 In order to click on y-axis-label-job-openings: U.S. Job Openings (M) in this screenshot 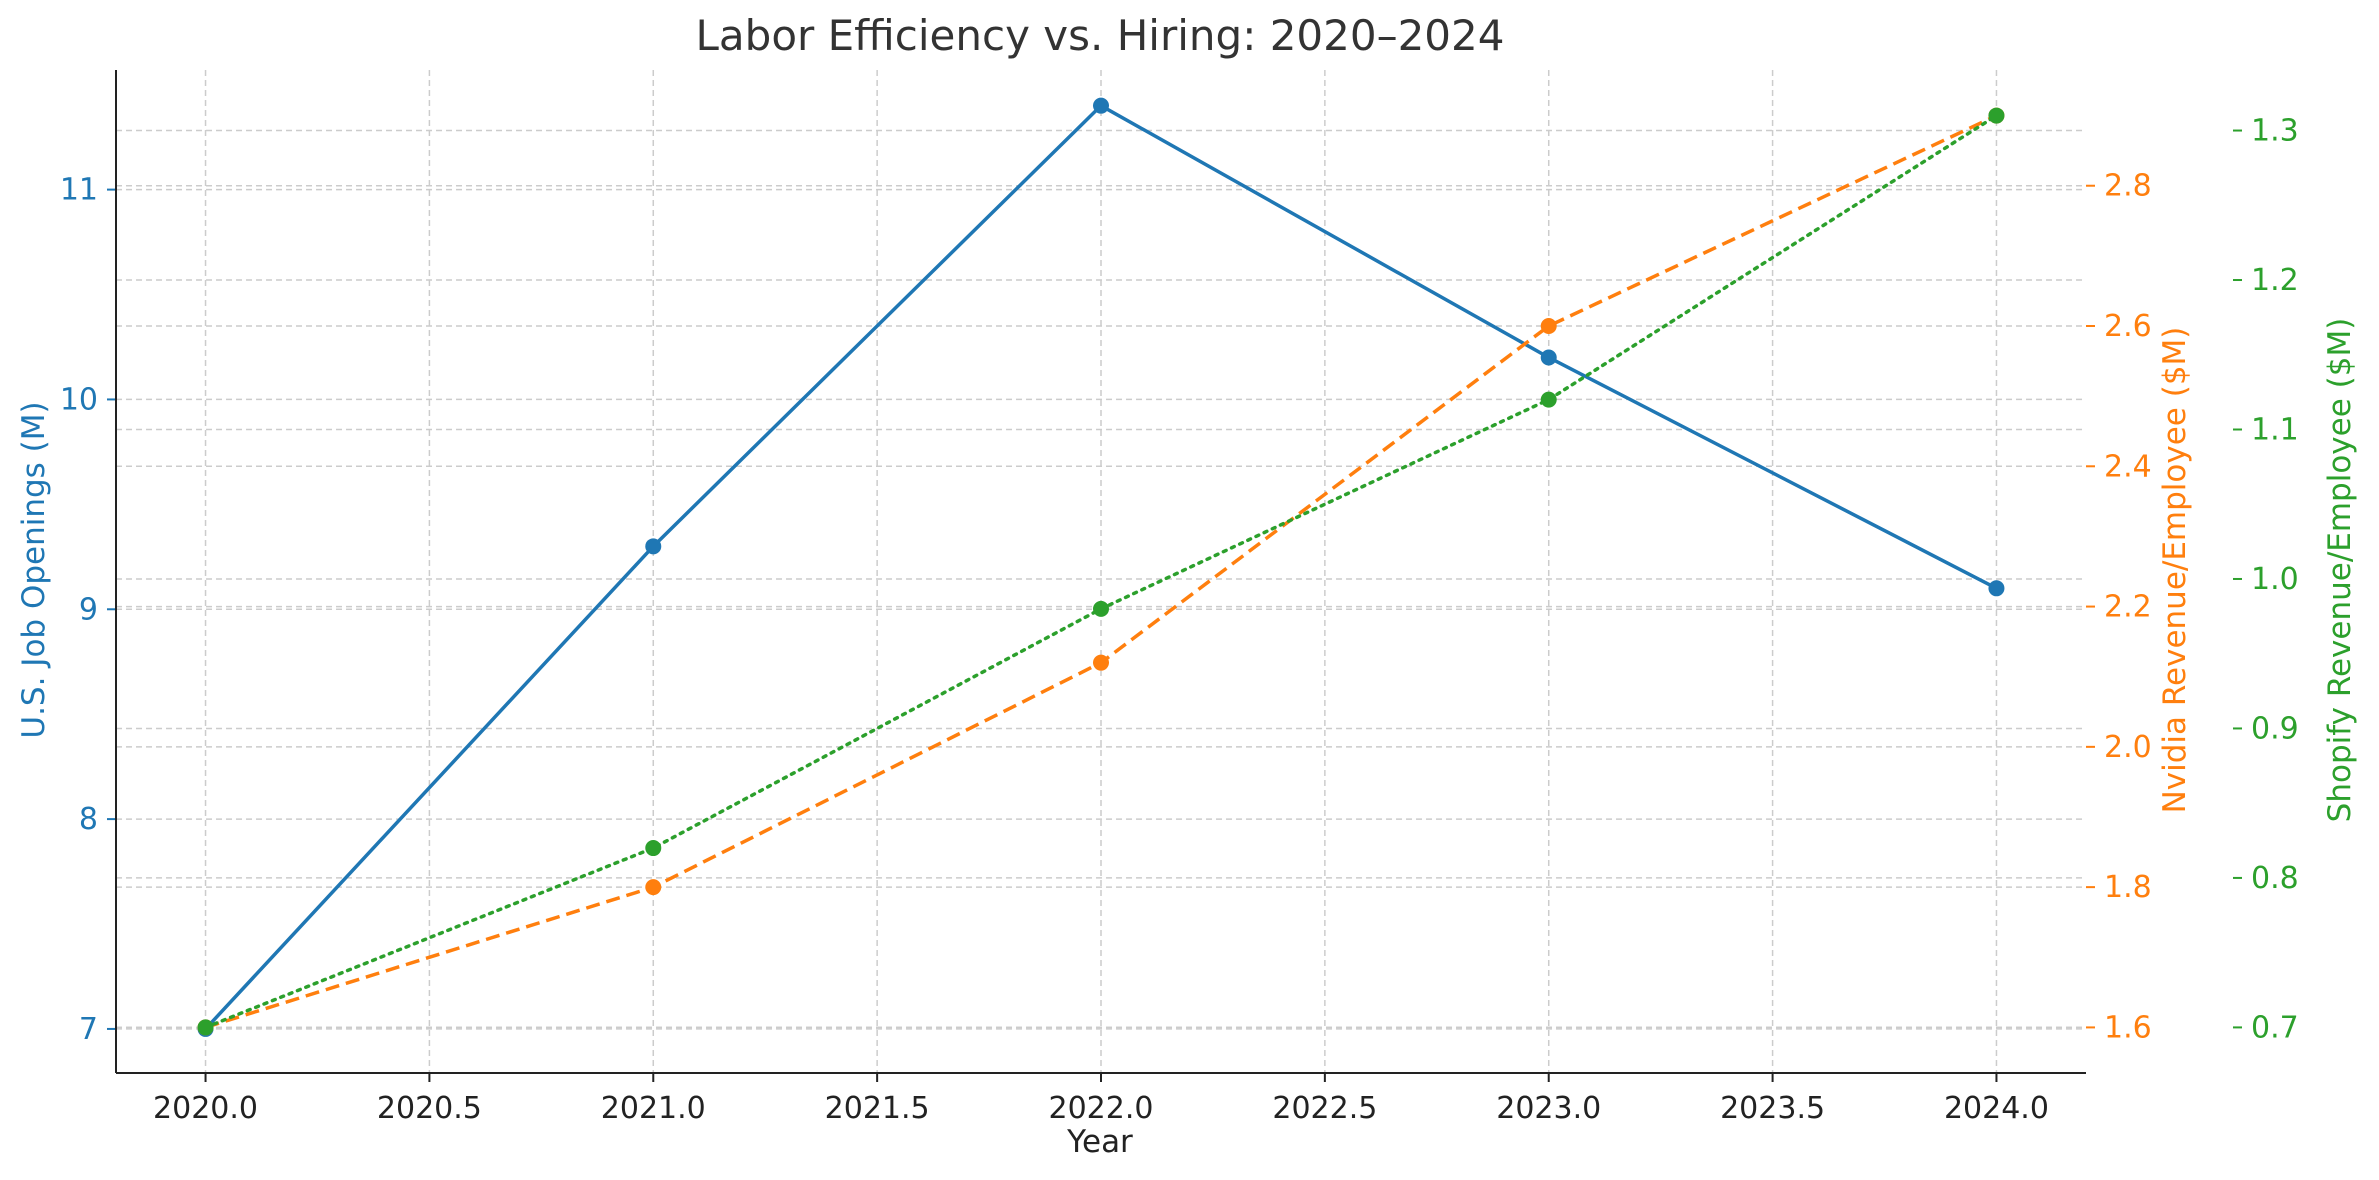, I will do `click(34, 569)`.